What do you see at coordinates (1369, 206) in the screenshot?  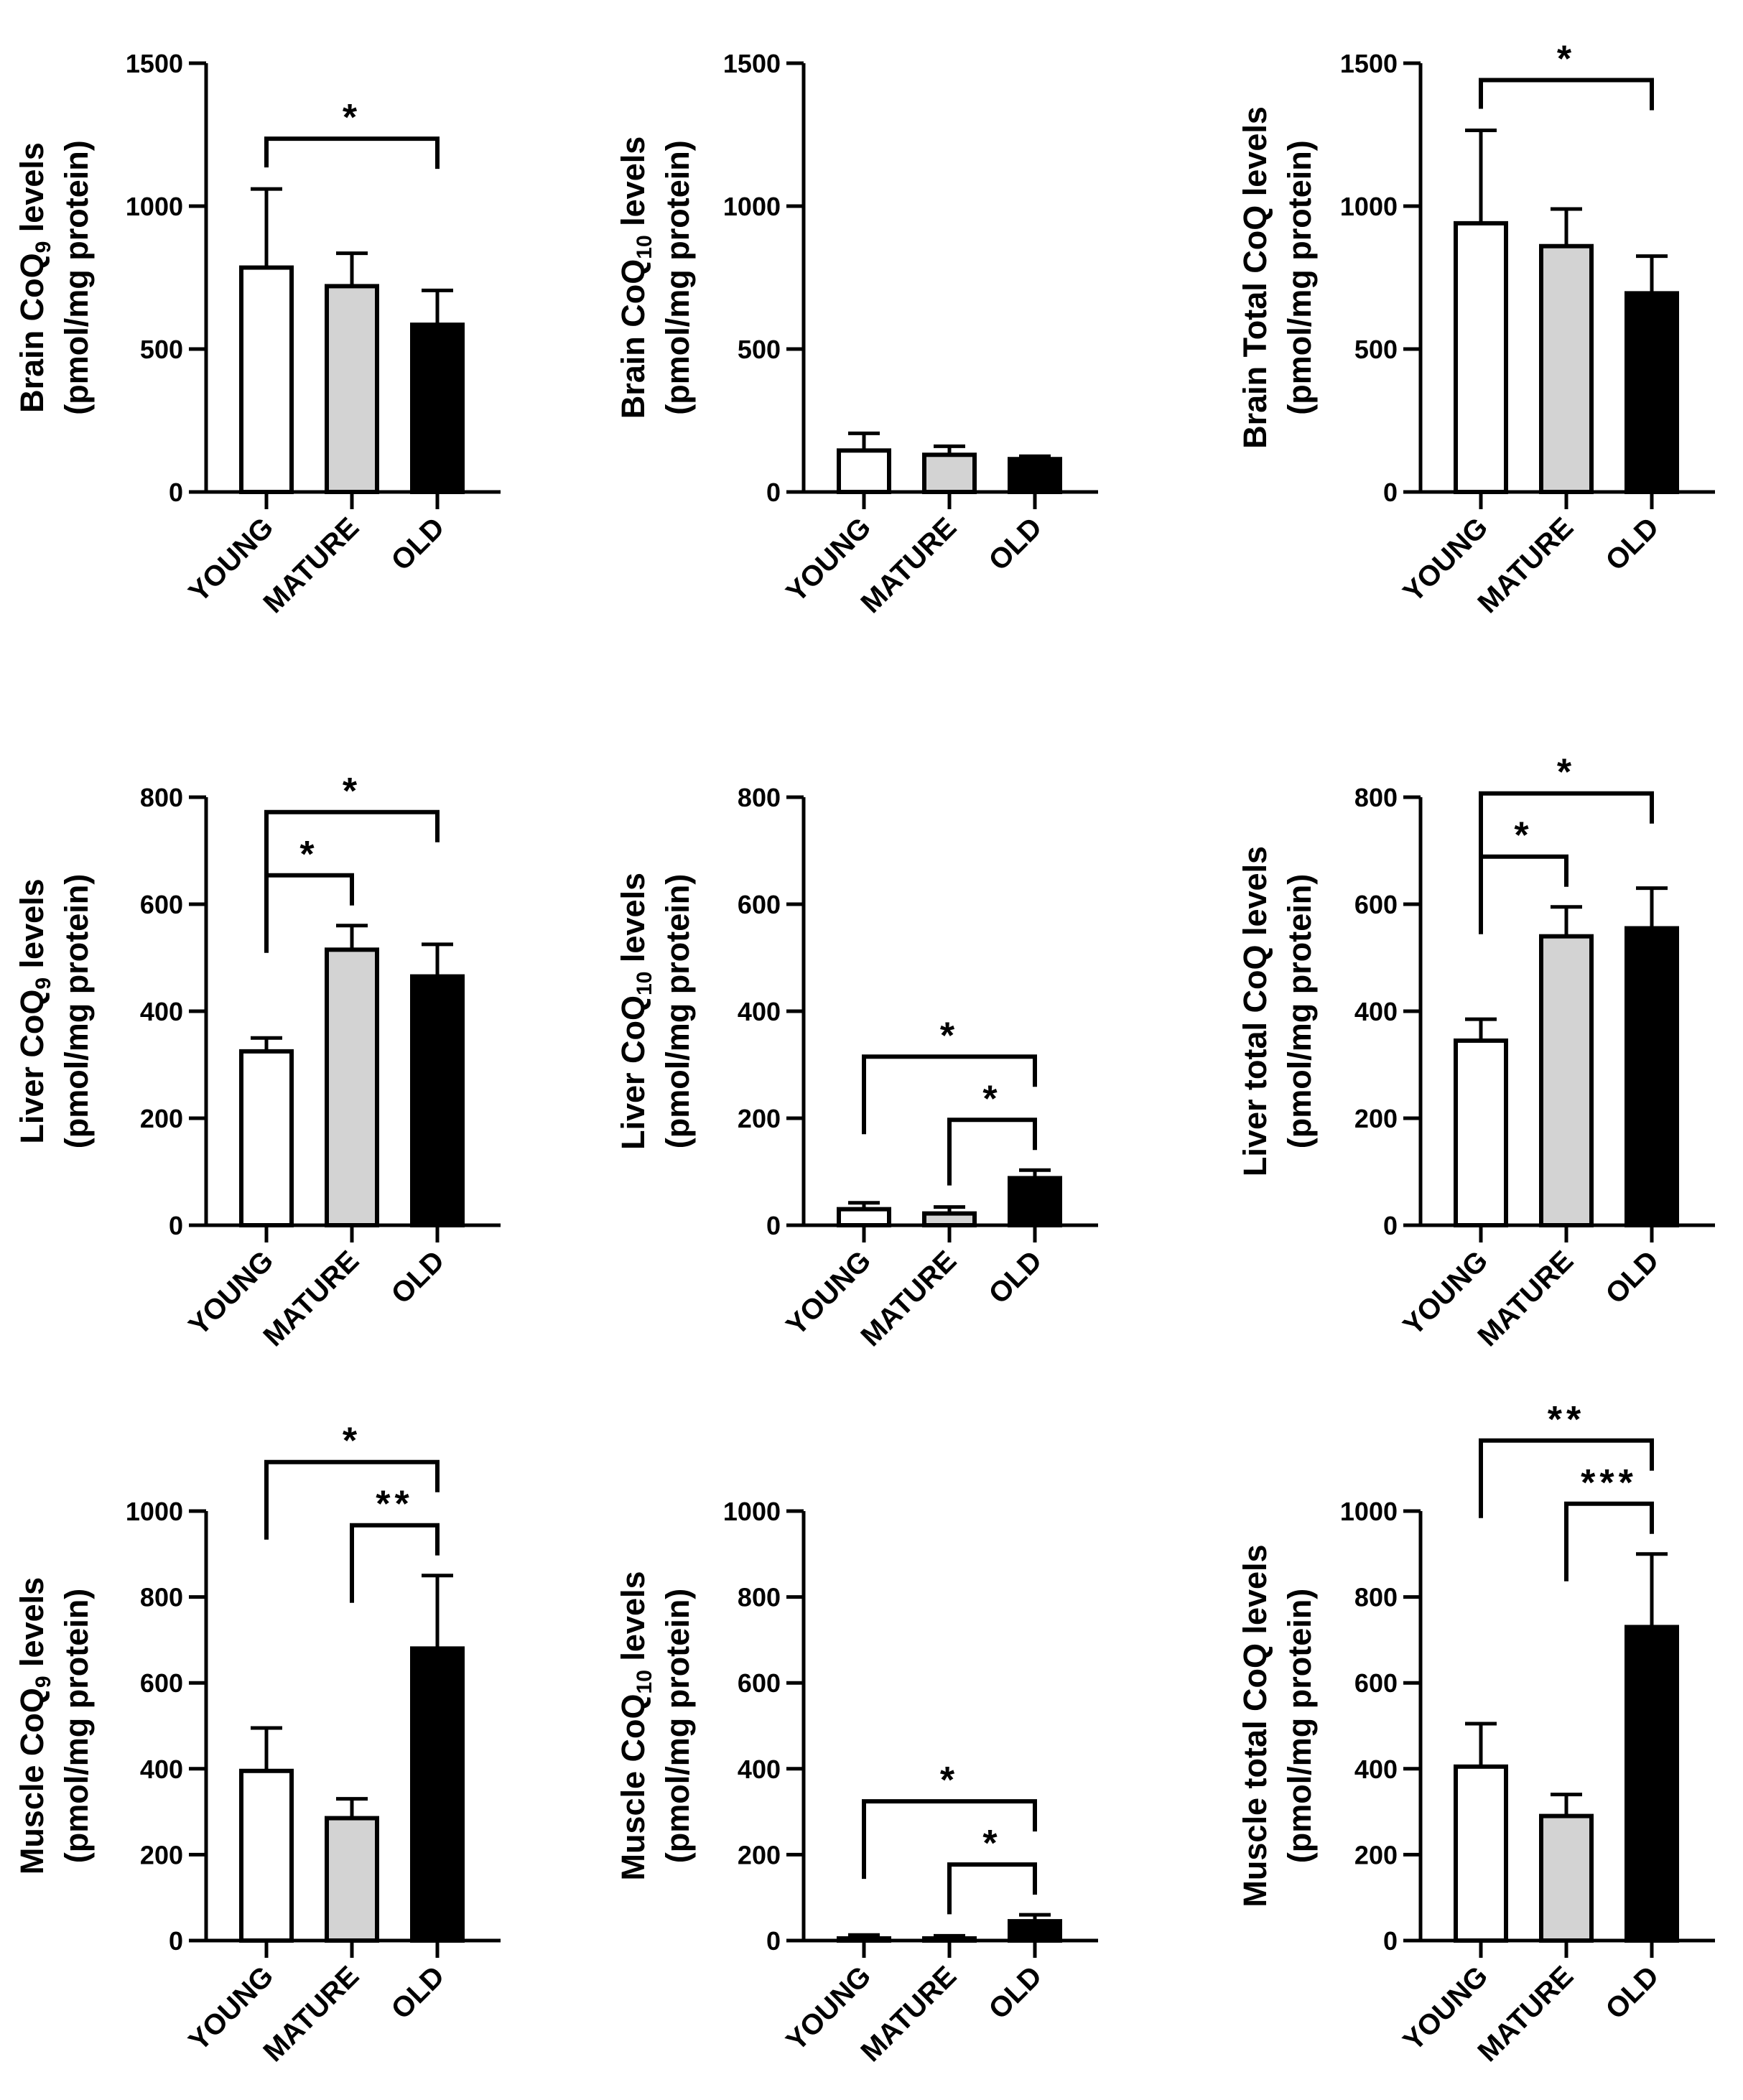 I see `chart-brain-total-y-tick-label: 1000` at bounding box center [1369, 206].